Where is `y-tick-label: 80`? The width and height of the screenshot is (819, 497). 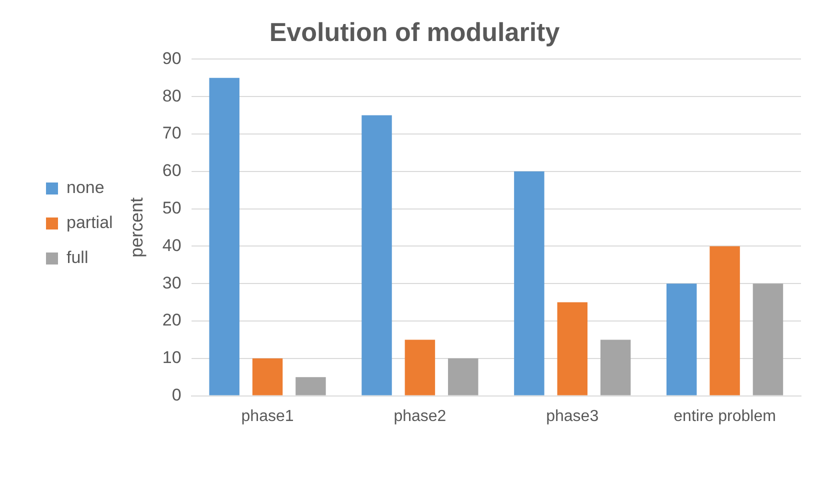
y-tick-label: 80 is located at coordinates (172, 96).